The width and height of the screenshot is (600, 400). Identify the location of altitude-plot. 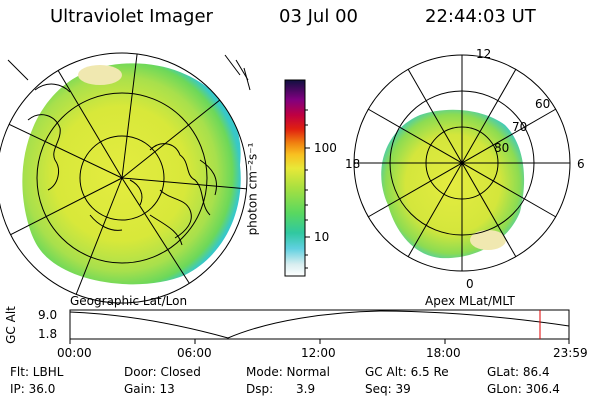
(319, 326).